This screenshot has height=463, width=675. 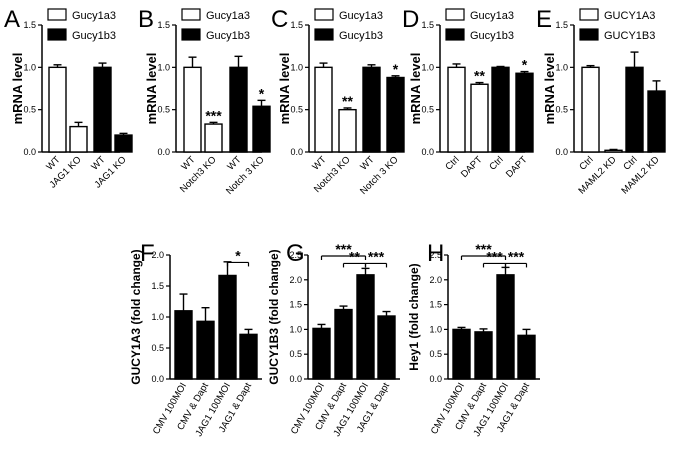 I want to click on panel-letter: E, so click(x=544, y=19).